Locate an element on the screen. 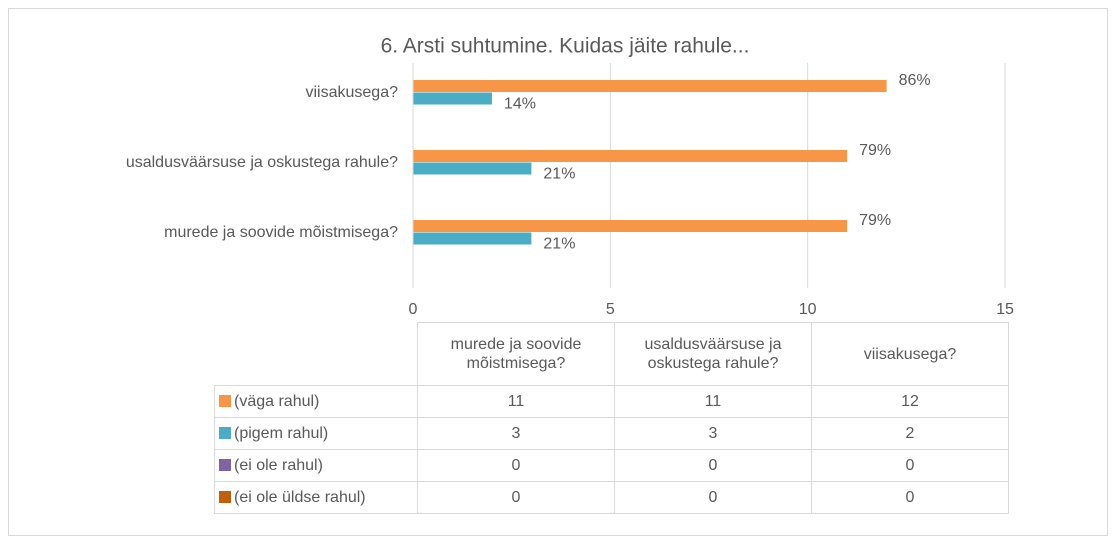  x-tick-label: 15 is located at coordinates (1005, 309).